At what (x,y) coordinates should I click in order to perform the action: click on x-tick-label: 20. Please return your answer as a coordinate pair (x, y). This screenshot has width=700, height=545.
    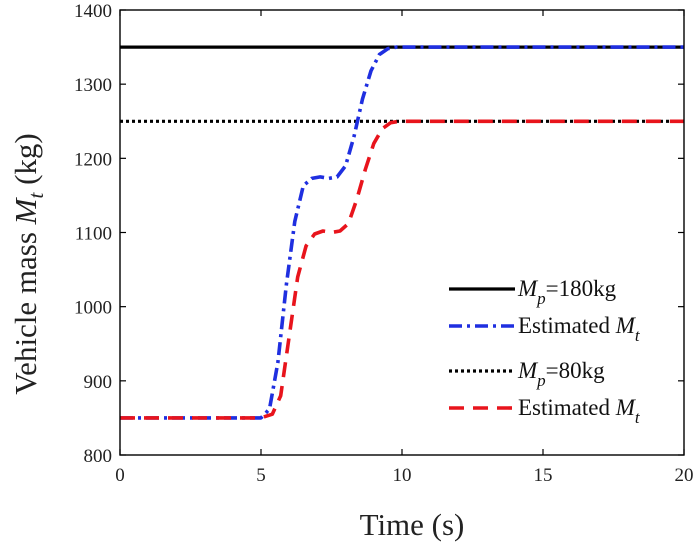
    Looking at the image, I should click on (684, 475).